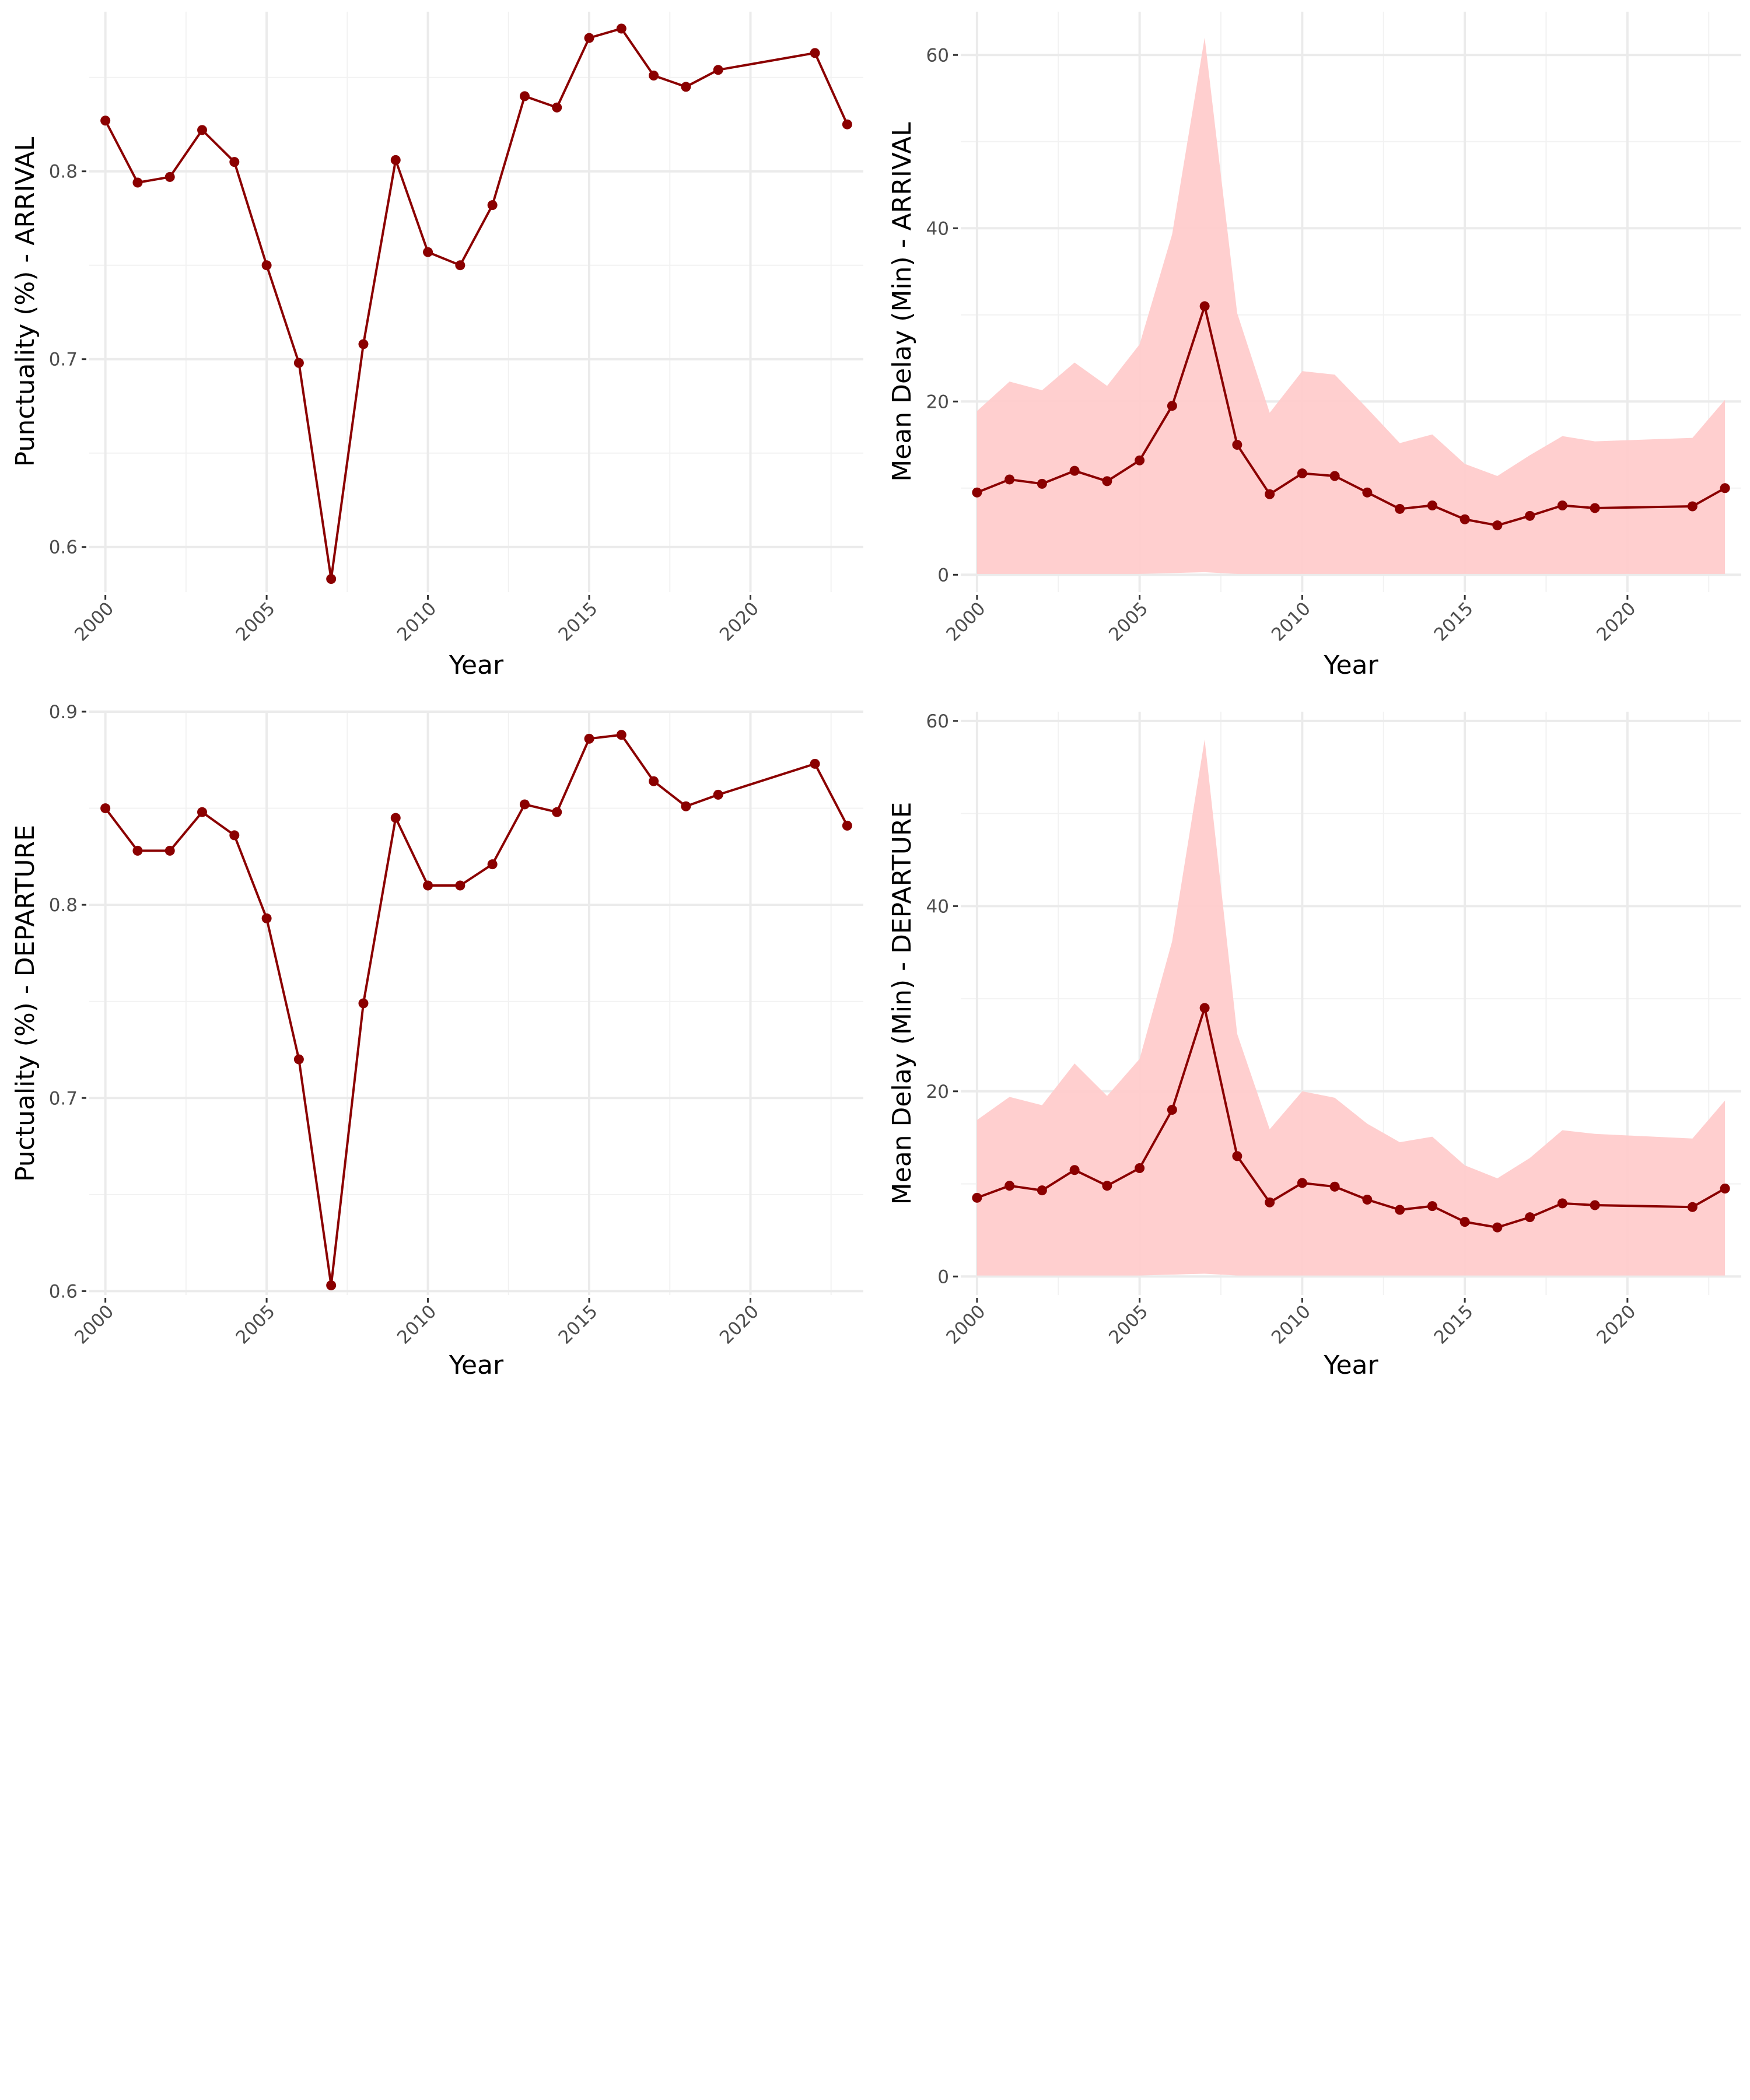 Image resolution: width=1750 pixels, height=2100 pixels. What do you see at coordinates (63, 712) in the screenshot?
I see `y-tick-label: 0.9` at bounding box center [63, 712].